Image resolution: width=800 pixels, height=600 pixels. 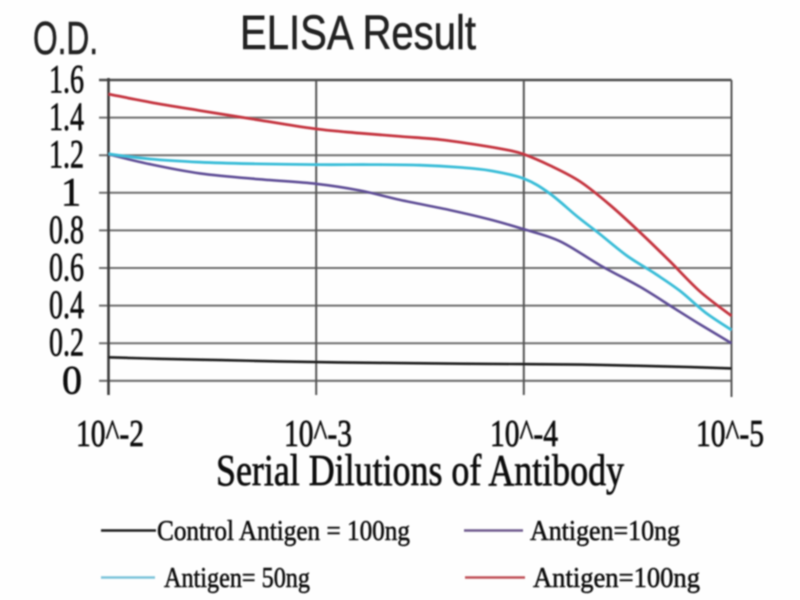 I want to click on svg-text: Serial Dilutions of Antibody, so click(x=420, y=470).